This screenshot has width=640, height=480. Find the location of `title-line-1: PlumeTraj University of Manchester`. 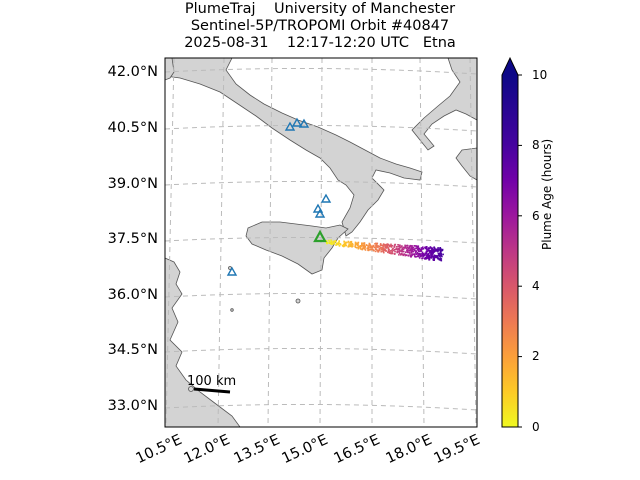

title-line-1: PlumeTraj University of Manchester is located at coordinates (320, 9).